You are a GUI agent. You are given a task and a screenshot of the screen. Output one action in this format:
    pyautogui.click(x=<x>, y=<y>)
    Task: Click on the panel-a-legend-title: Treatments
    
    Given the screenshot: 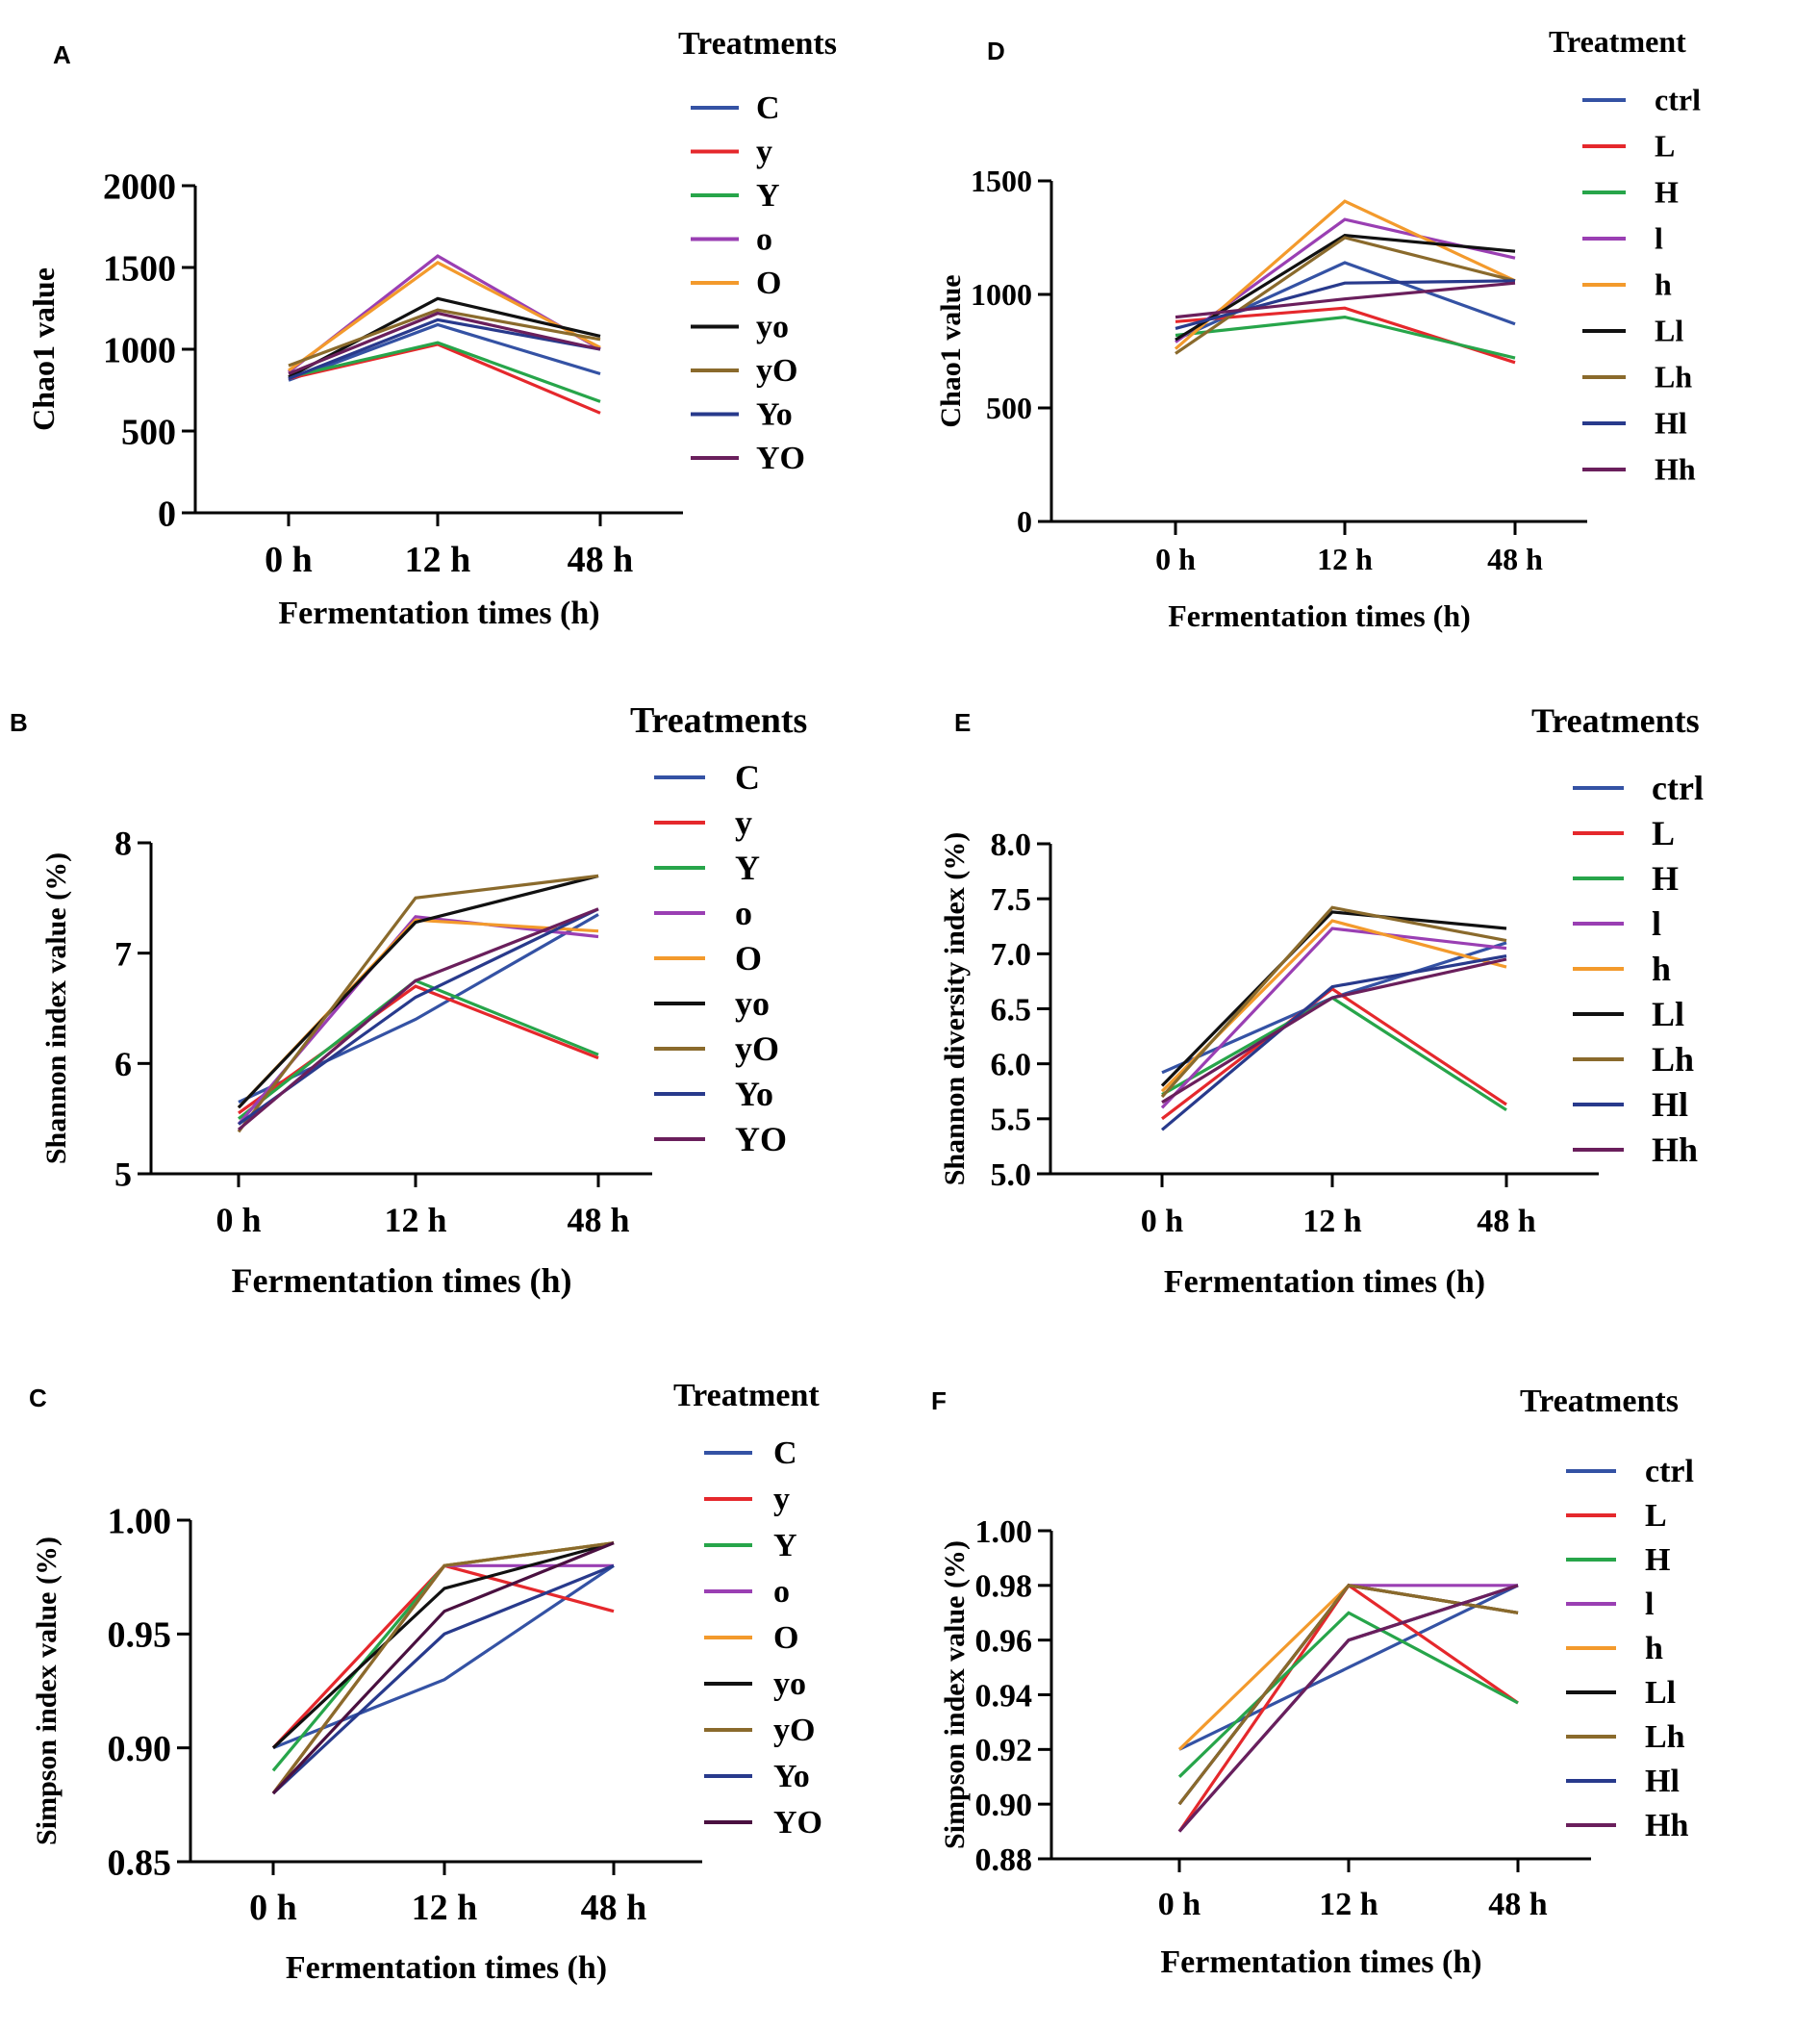 What is the action you would take?
    pyautogui.click(x=757, y=44)
    